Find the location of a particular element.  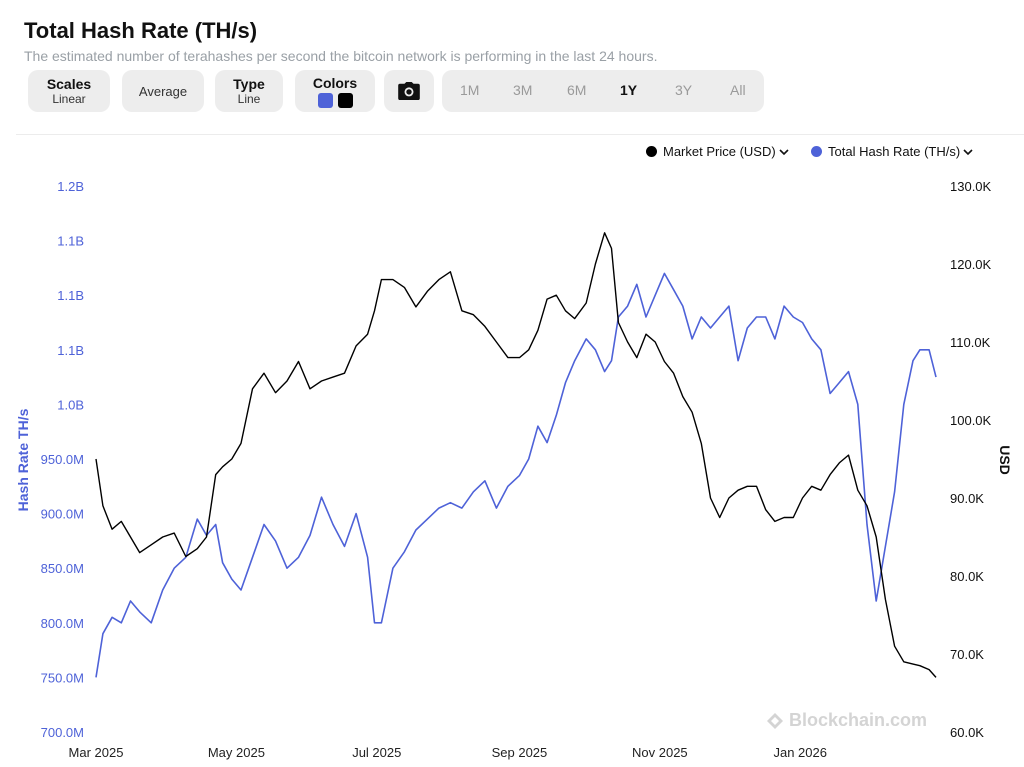

y-left-tick-label: 850.0M is located at coordinates (62, 568).